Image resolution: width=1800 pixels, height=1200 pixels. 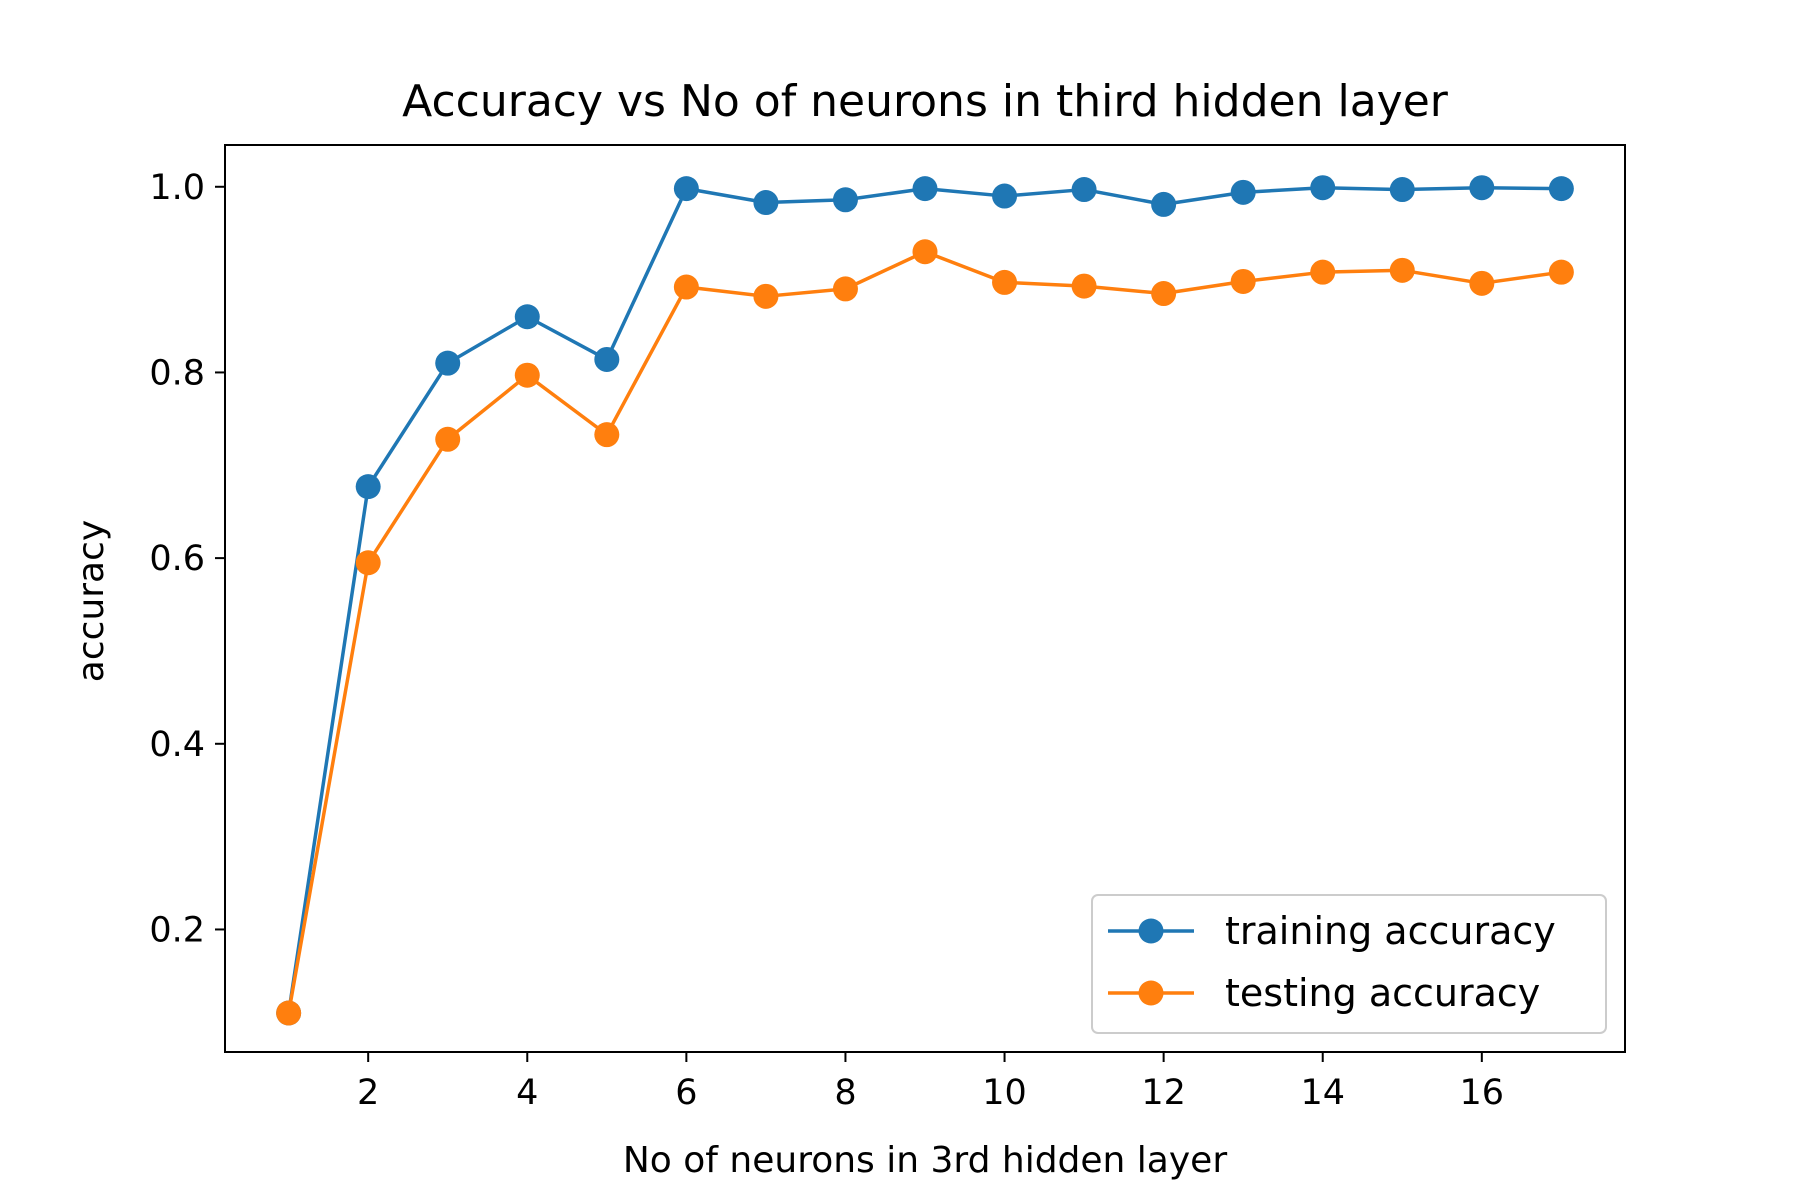 I want to click on x-axis: 2 4 6 8 10 12 14 16, so click(x=930, y=1082).